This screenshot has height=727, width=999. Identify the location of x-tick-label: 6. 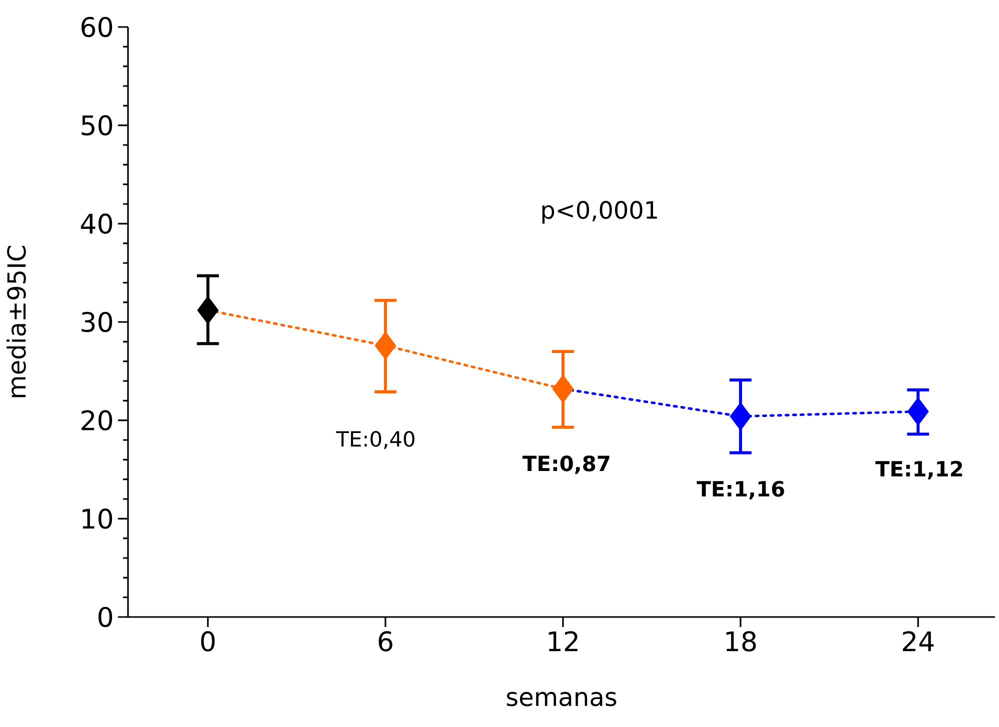
(385, 641).